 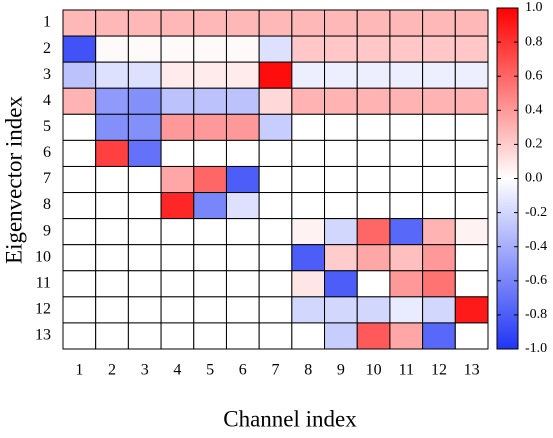 What do you see at coordinates (79, 370) in the screenshot?
I see `x-tick-label: 1` at bounding box center [79, 370].